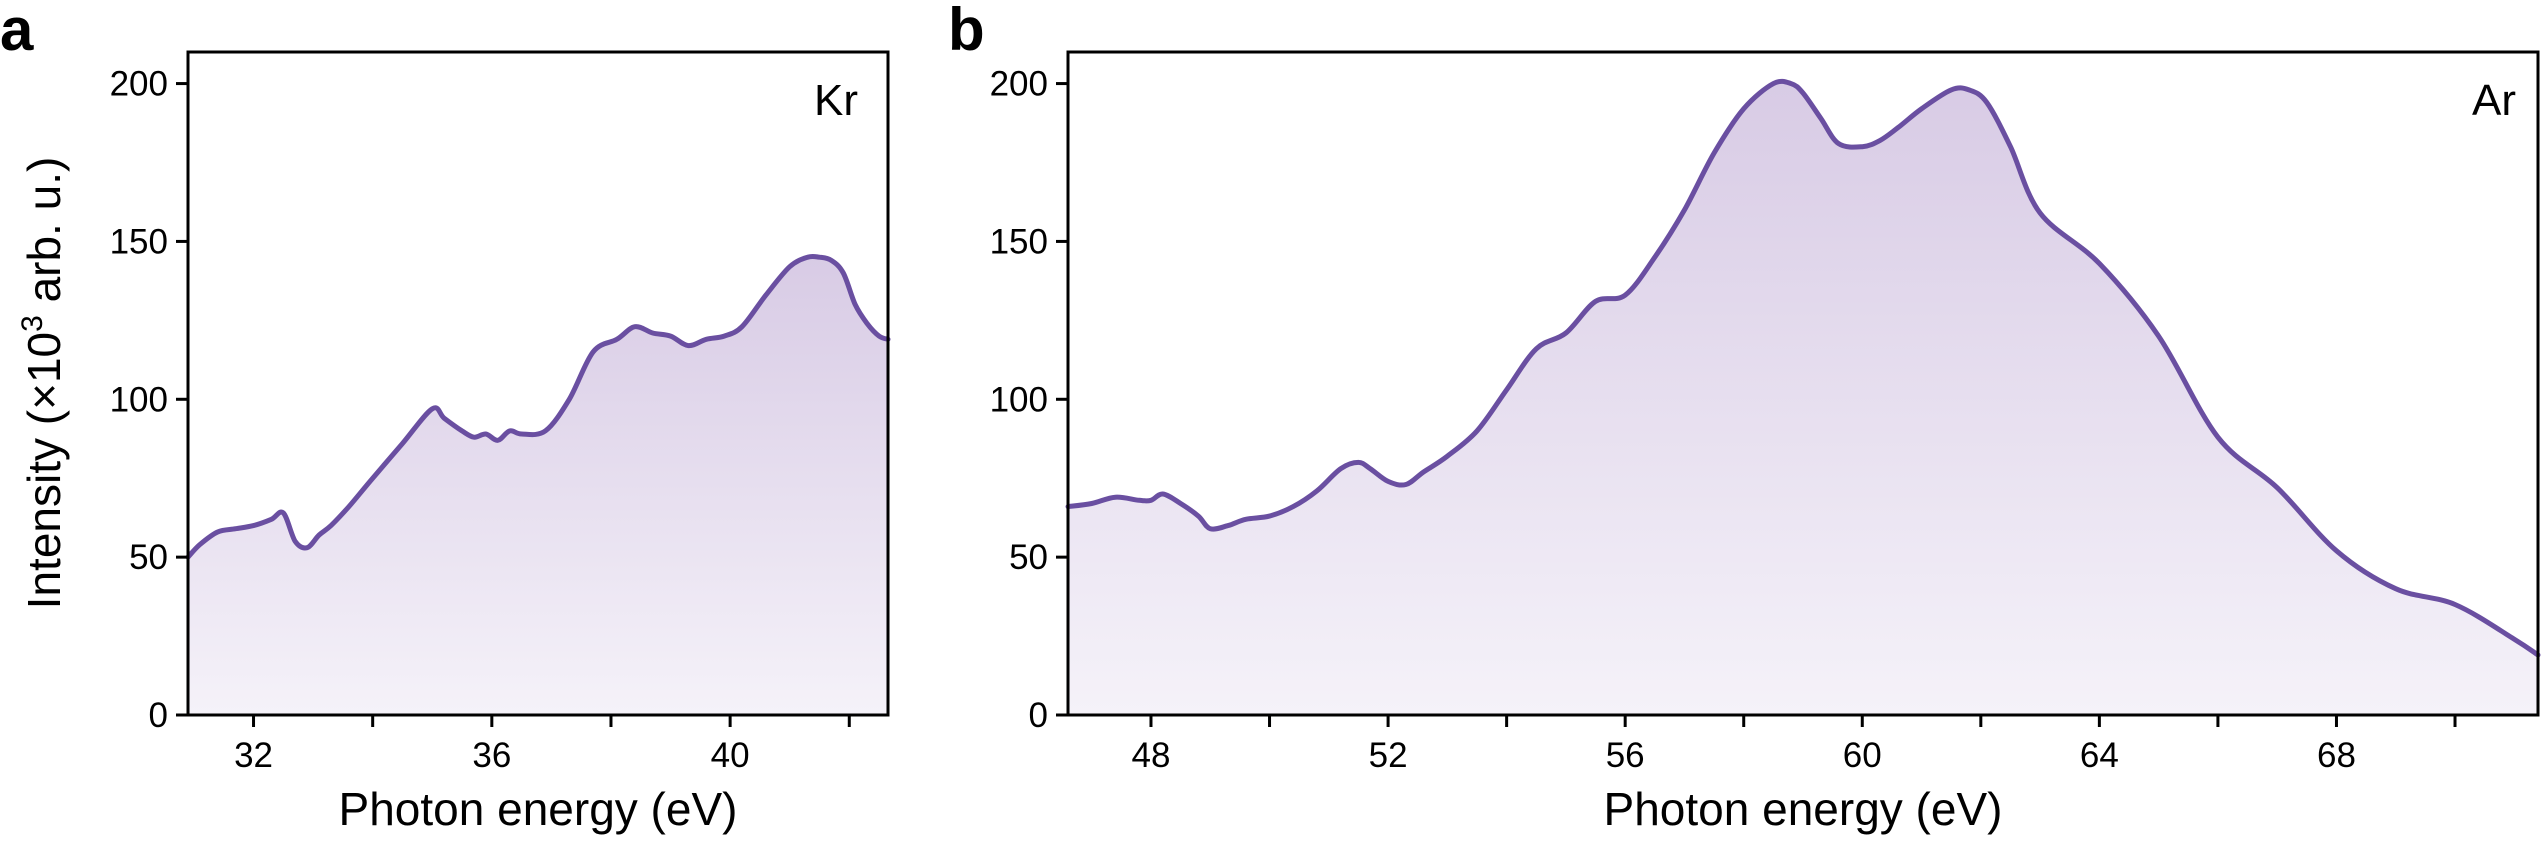 This screenshot has height=842, width=2547. I want to click on y-tick-label-b-100: 100, so click(1019, 399).